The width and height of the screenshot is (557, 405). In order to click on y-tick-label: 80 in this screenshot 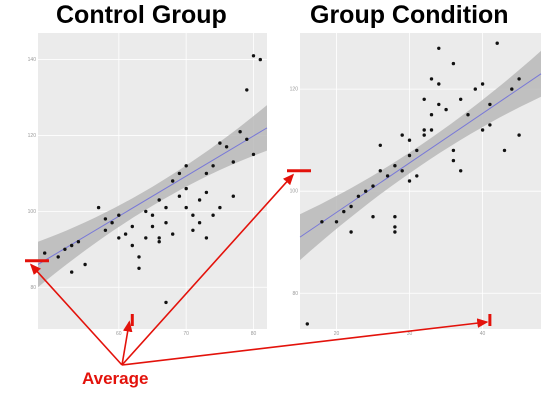, I will do `click(295, 294)`.